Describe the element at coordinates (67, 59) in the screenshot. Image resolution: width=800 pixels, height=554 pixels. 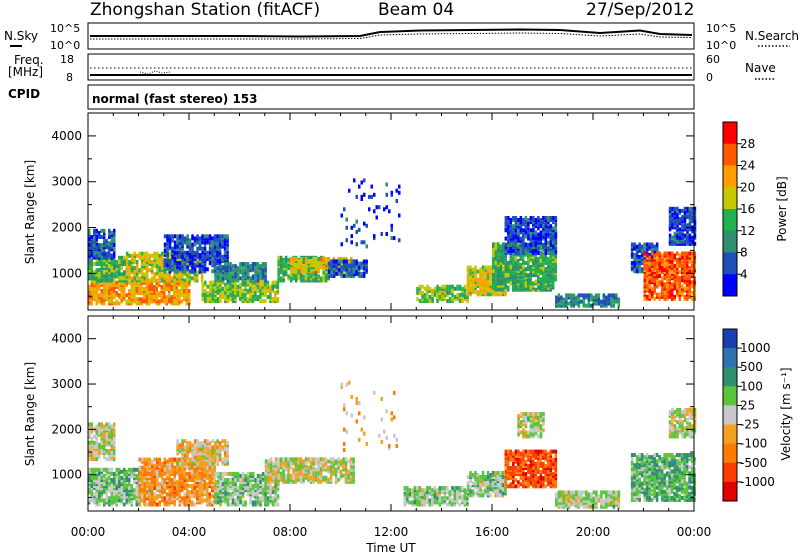
I see `freq-left-tick-top: 18` at that location.